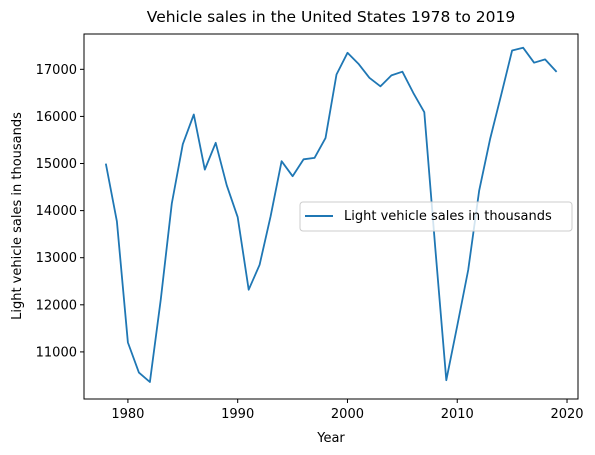  Describe the element at coordinates (56, 258) in the screenshot. I see `y-tick-label: 13000` at that location.